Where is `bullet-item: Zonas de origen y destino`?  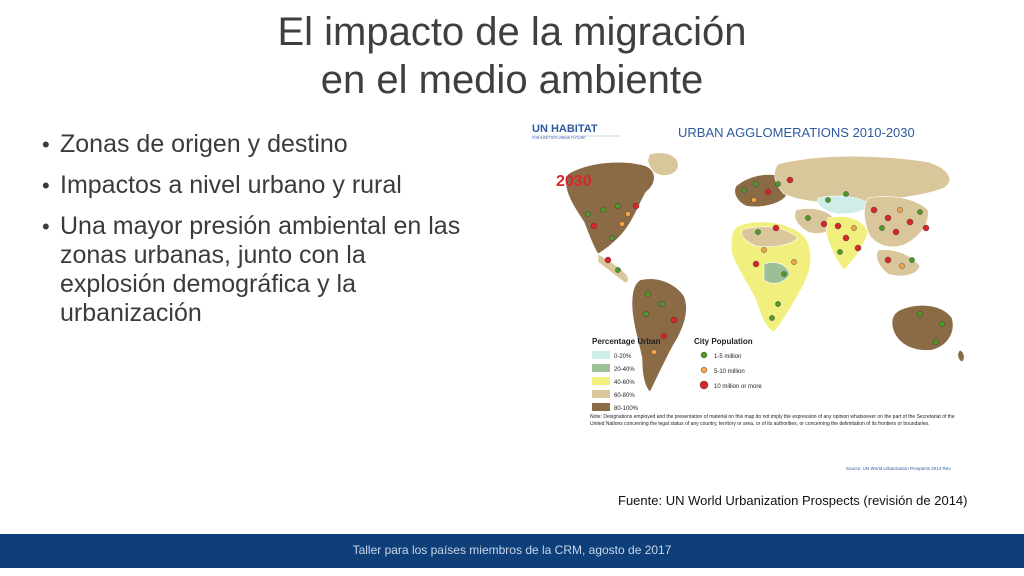
bullet-item: Zonas de origen y destino is located at coordinates (255, 144).